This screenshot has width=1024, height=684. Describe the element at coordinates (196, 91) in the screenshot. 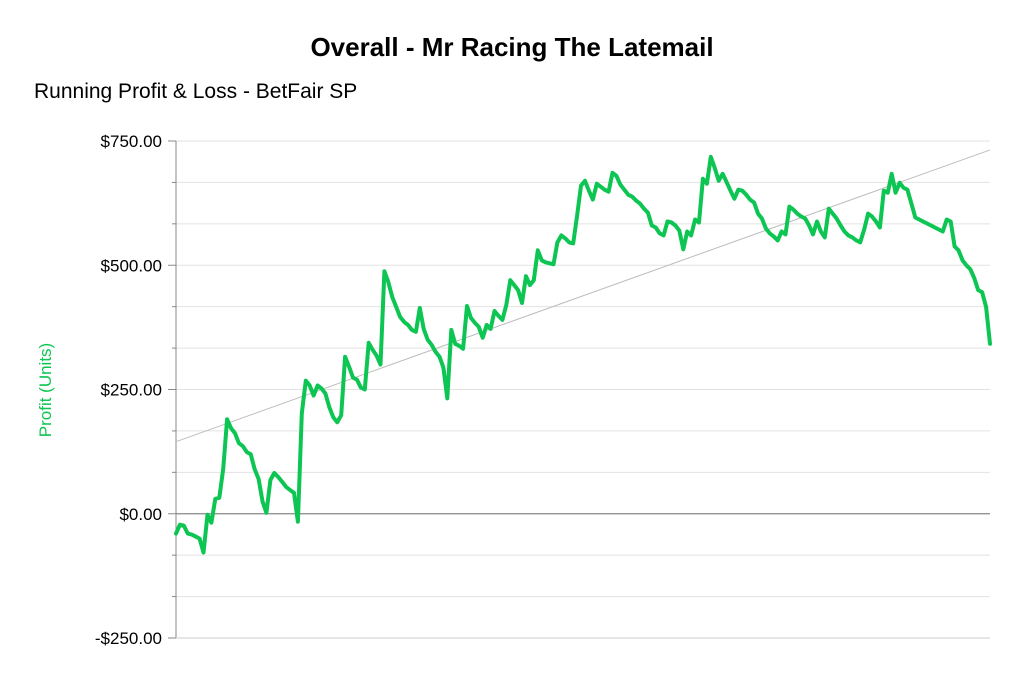

I see `chart-subtitle: Running Profit & Loss - BetFair SP` at that location.